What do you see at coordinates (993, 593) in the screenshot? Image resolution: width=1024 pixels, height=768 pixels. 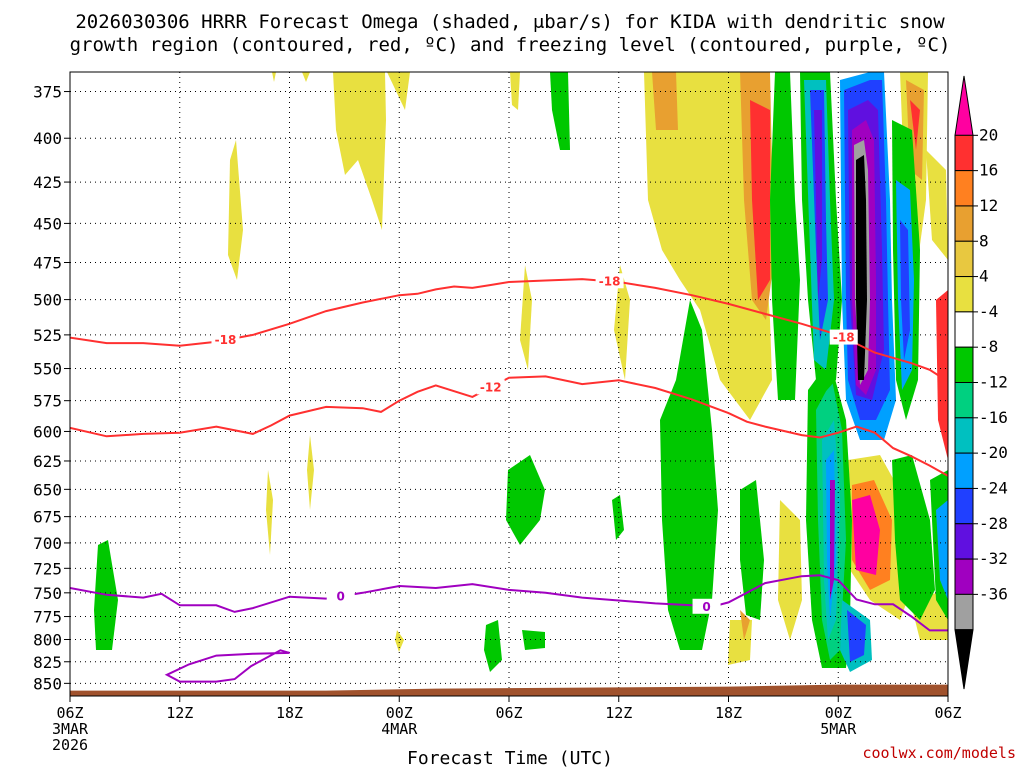 I see `colorbar-tick-label: -36` at bounding box center [993, 593].